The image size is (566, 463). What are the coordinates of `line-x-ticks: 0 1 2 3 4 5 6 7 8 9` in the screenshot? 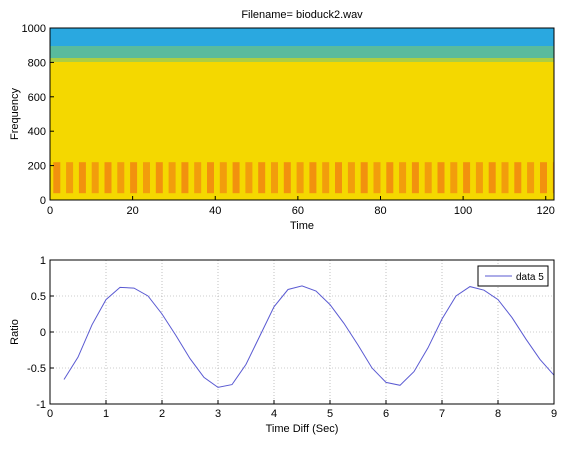 It's located at (302, 410).